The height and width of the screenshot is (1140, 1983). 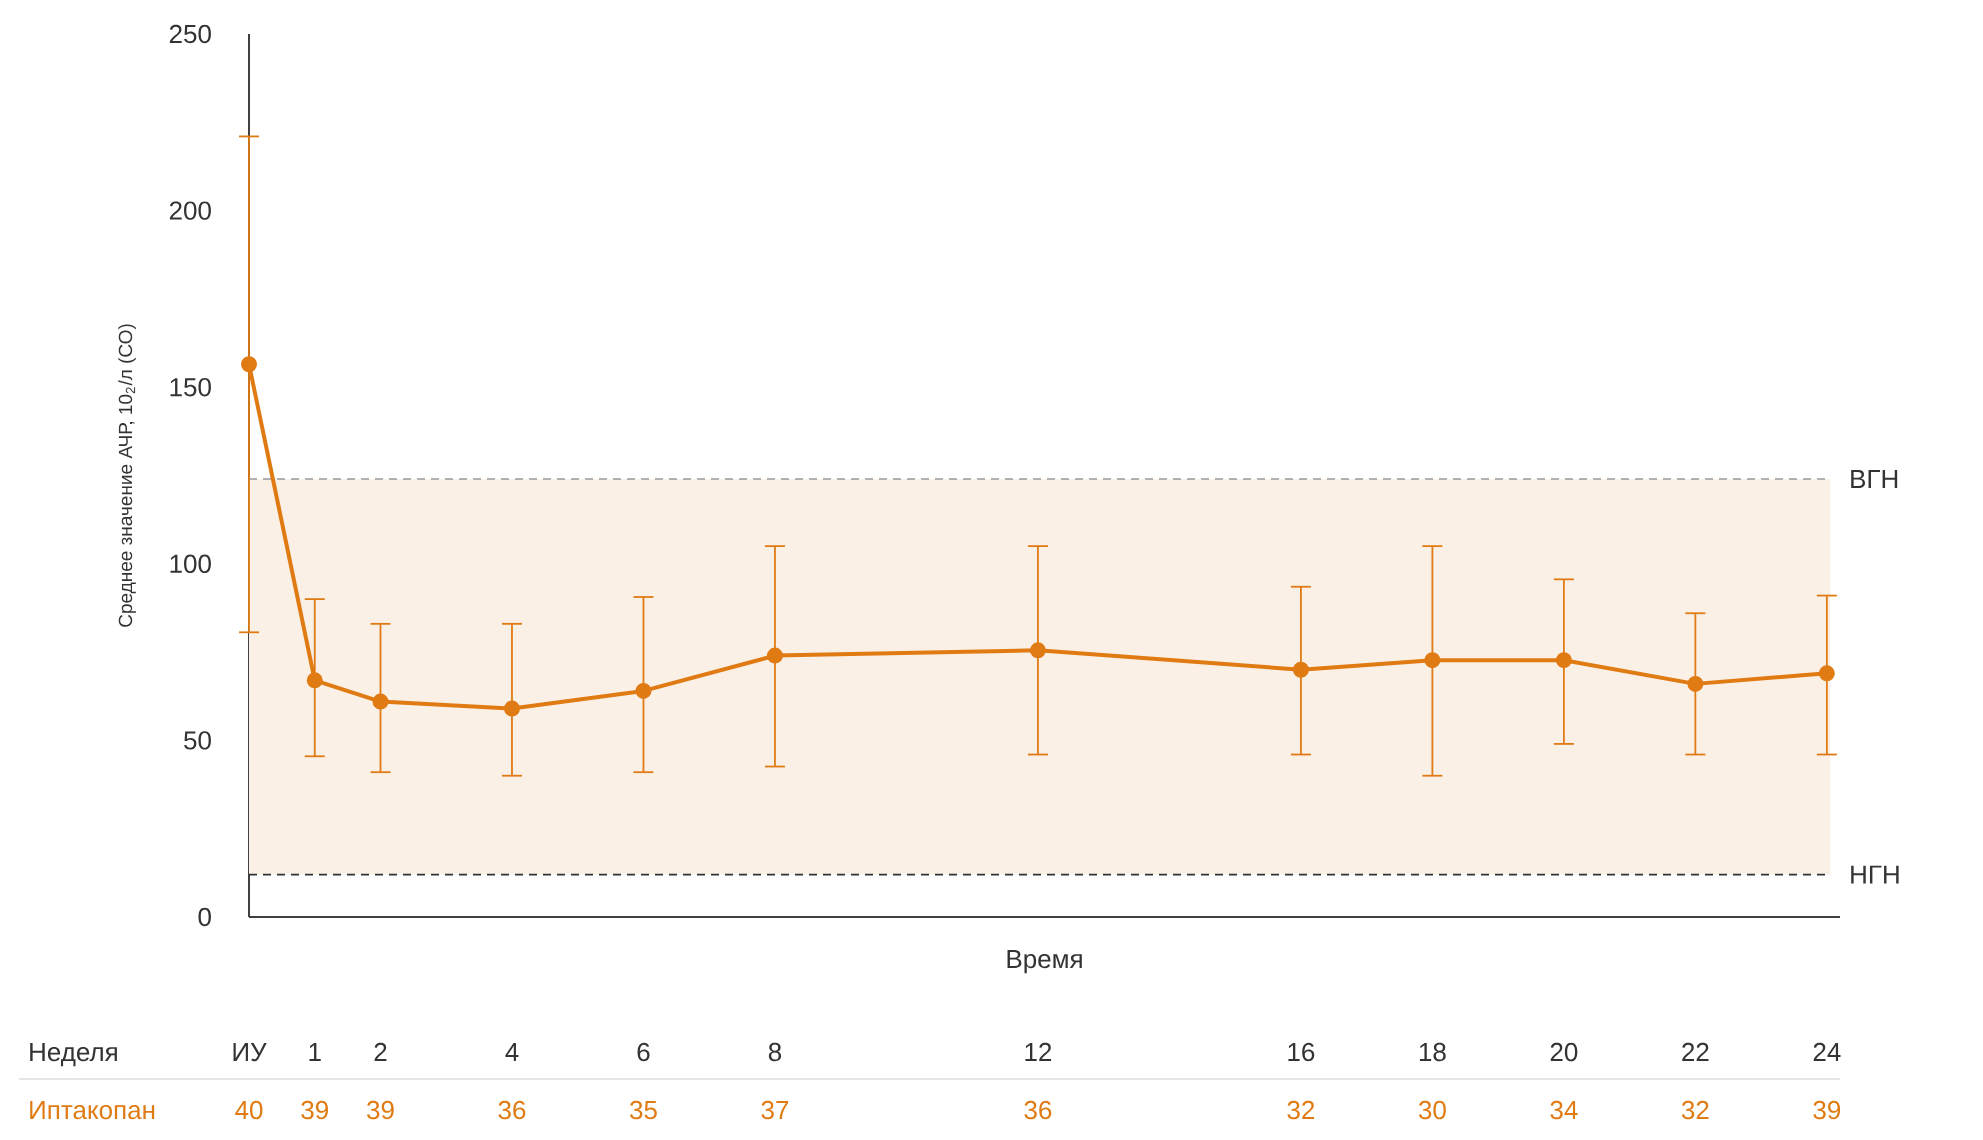 What do you see at coordinates (1695, 1051) in the screenshot?
I see `x-tick-label: 22` at bounding box center [1695, 1051].